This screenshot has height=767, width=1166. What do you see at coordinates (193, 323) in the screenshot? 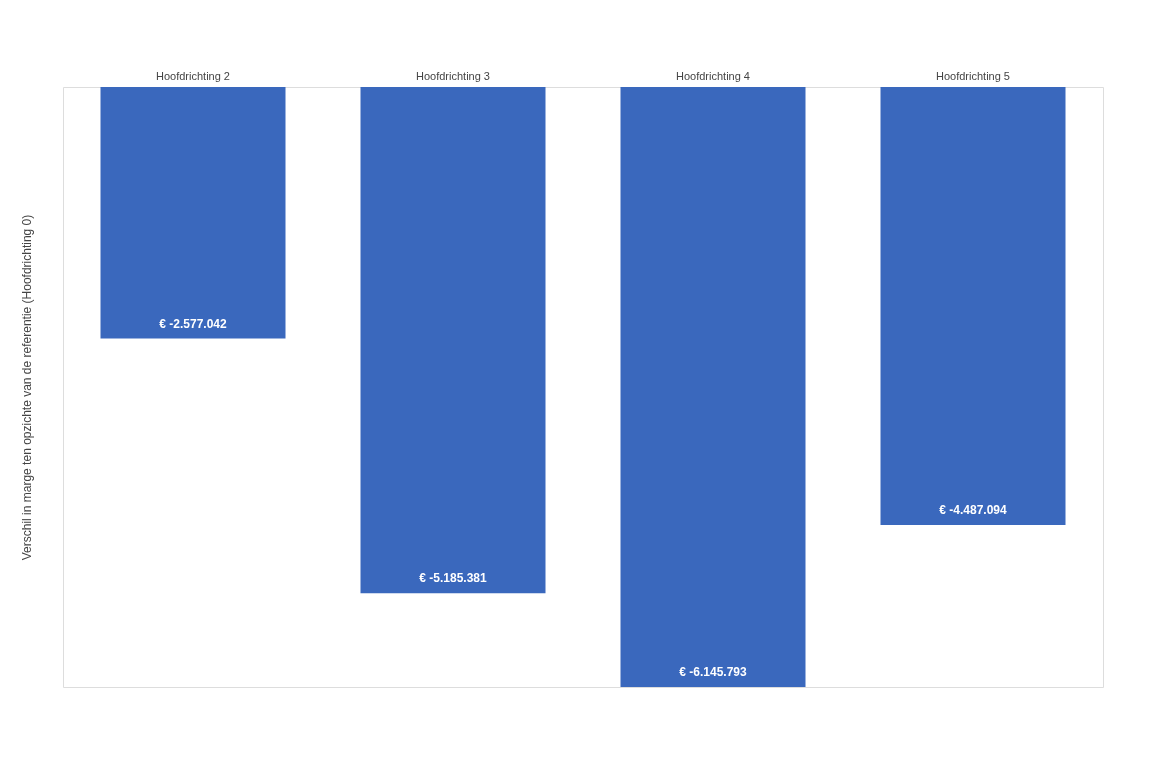
I see `data-label: € -2.577.042` at bounding box center [193, 323].